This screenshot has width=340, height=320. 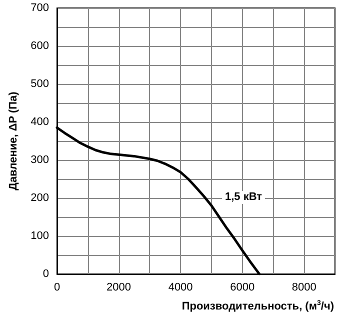 What do you see at coordinates (39, 84) in the screenshot?
I see `y-tick-label: 500` at bounding box center [39, 84].